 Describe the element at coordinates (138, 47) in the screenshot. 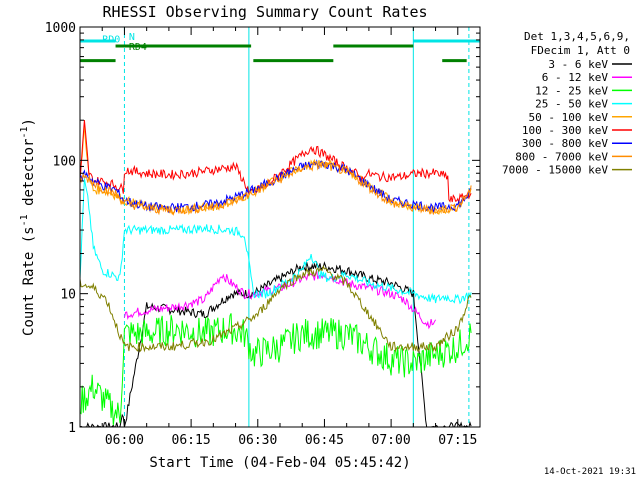

I see `flag-label-2: RD4` at that location.